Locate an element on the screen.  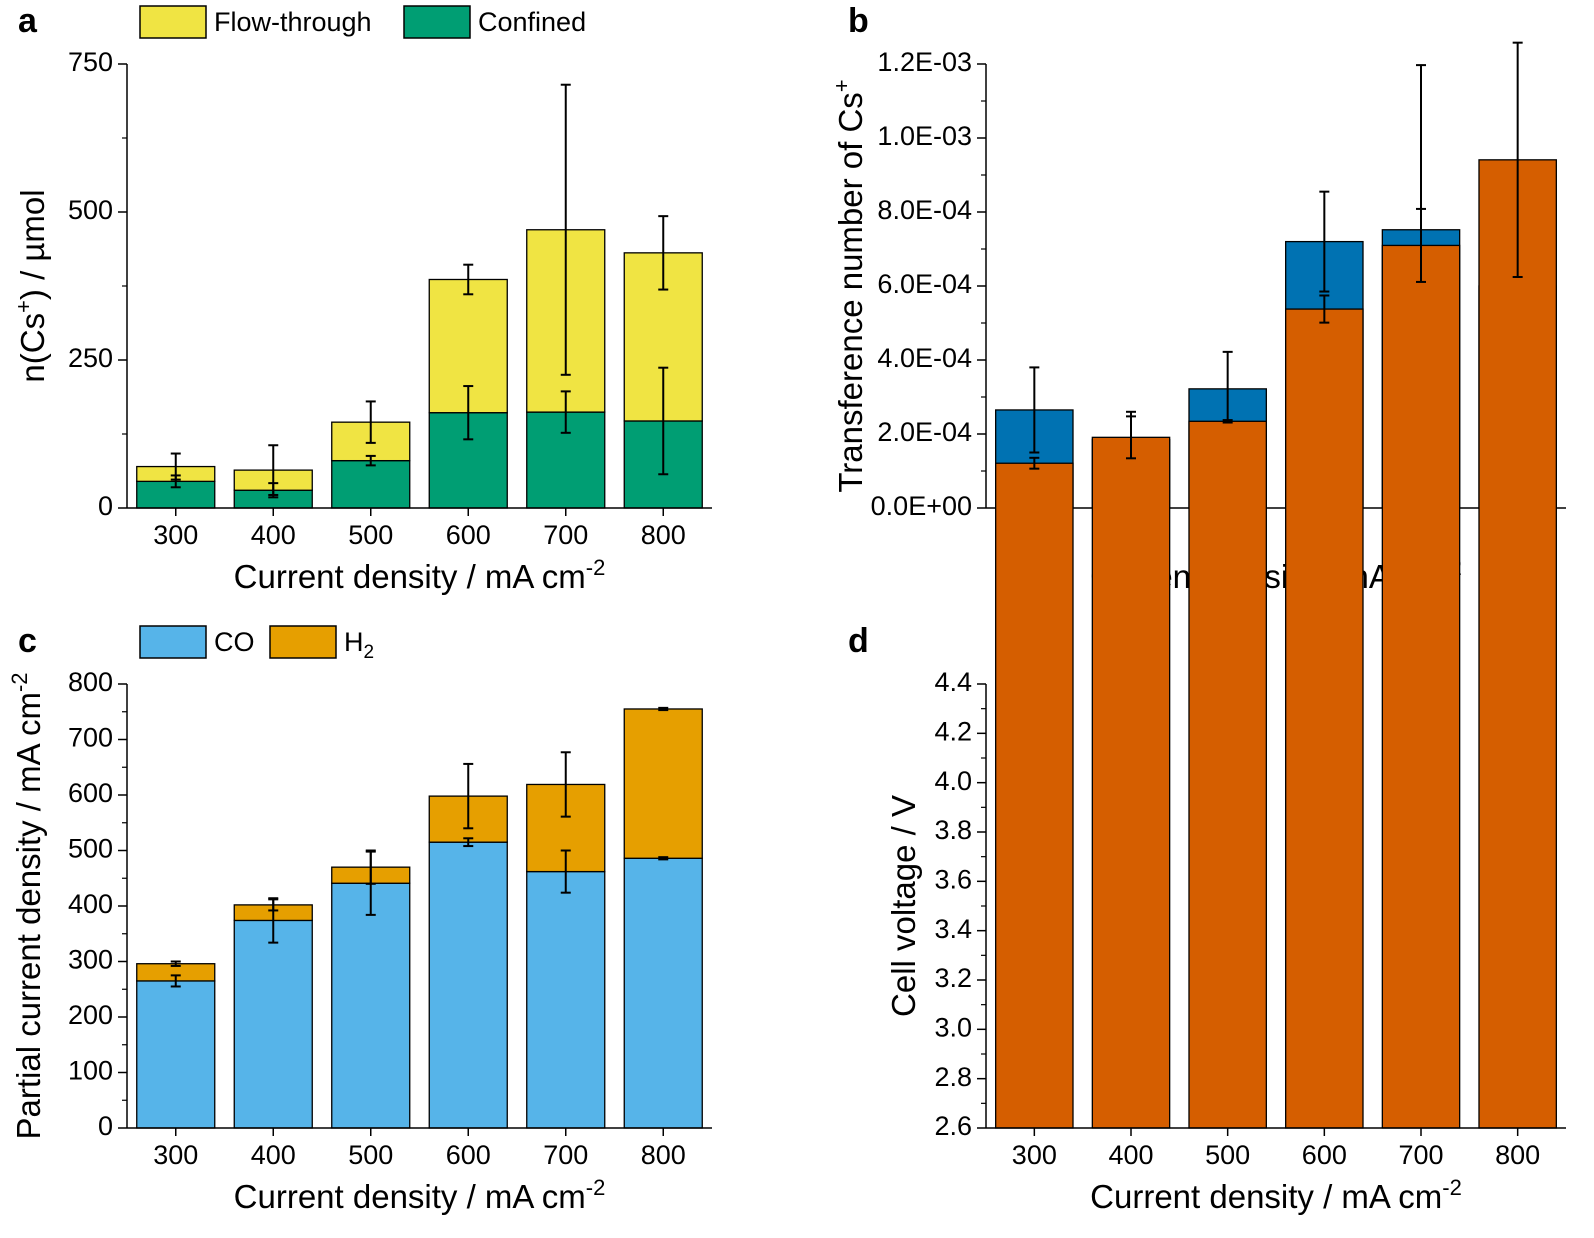
y-tick-label: 0.0E+00 is located at coordinates (921, 506).